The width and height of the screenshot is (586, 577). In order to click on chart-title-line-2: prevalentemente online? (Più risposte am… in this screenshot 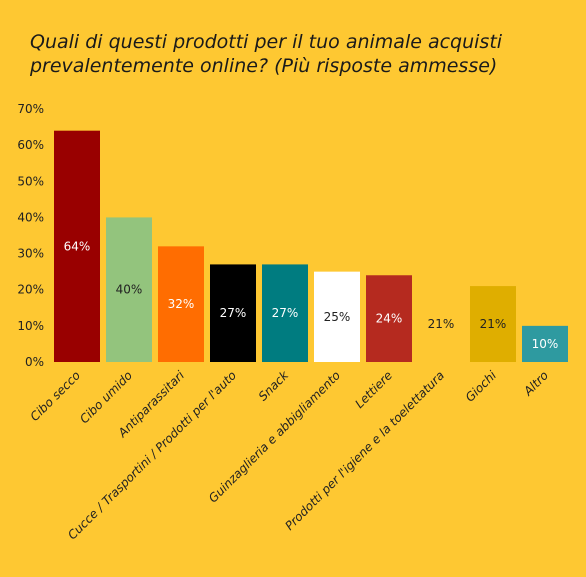, I will do `click(264, 66)`.